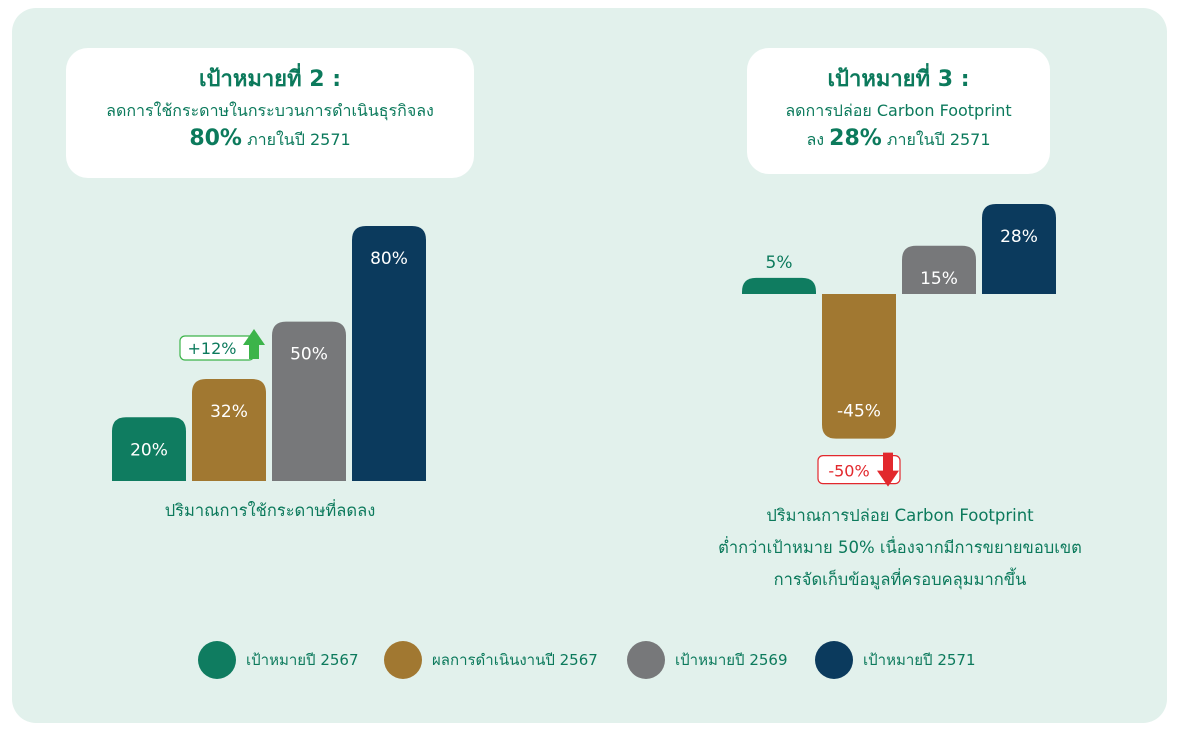 This screenshot has width=1180, height=733. I want to click on goal-3-target-year: ภายในปี 2571, so click(936, 139).